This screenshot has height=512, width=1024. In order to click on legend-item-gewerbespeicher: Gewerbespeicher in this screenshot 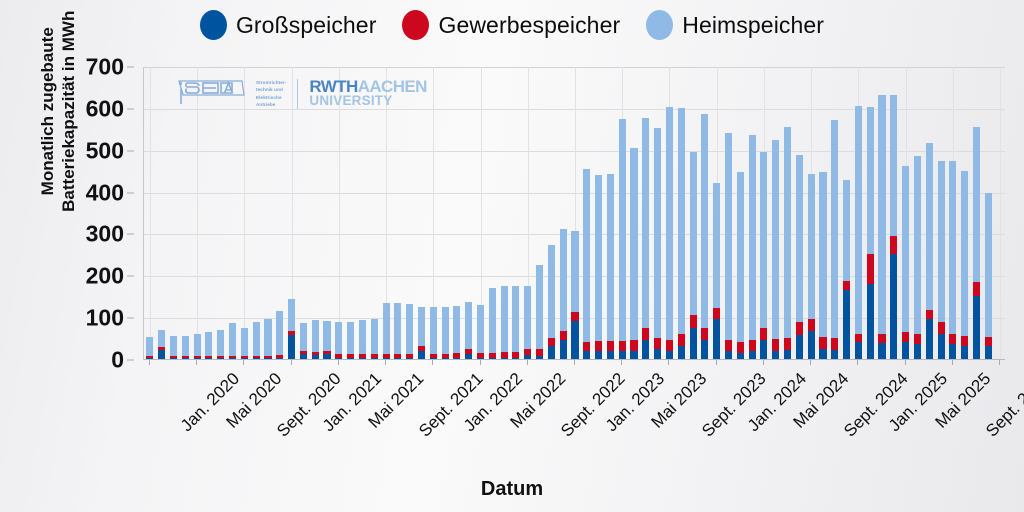, I will do `click(511, 25)`.